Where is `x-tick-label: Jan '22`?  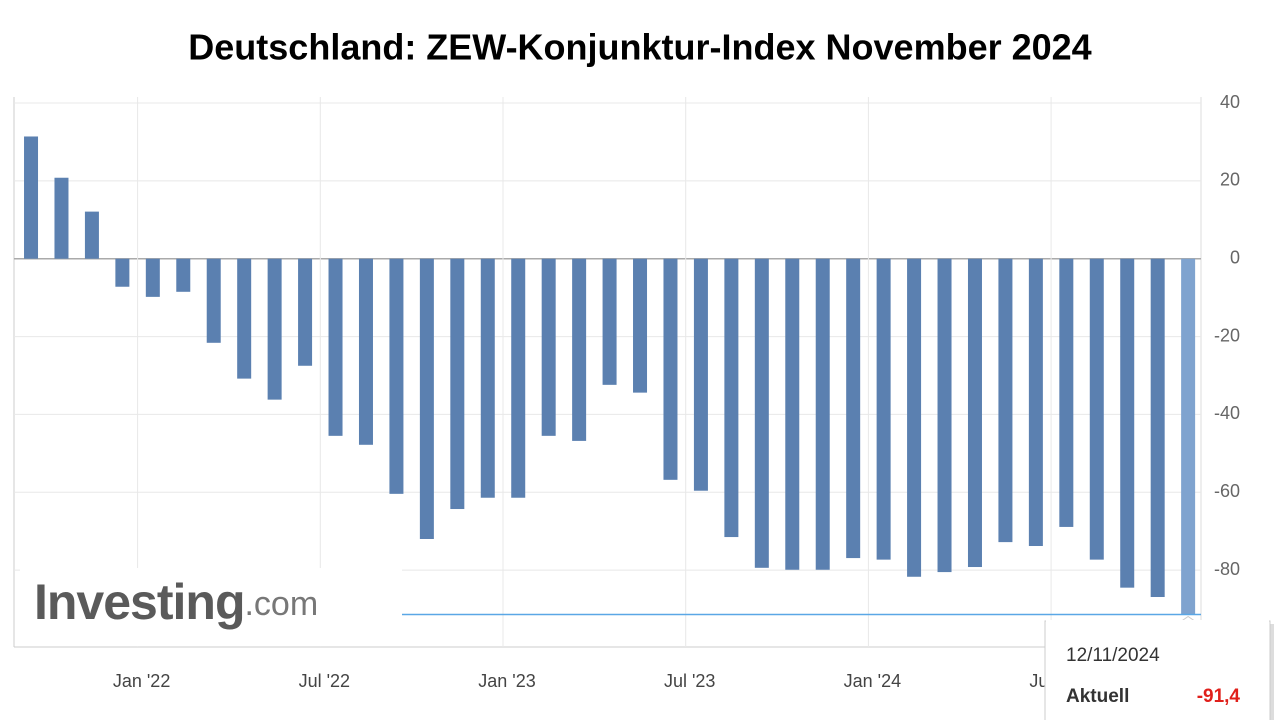
x-tick-label: Jan '22 is located at coordinates (141, 681).